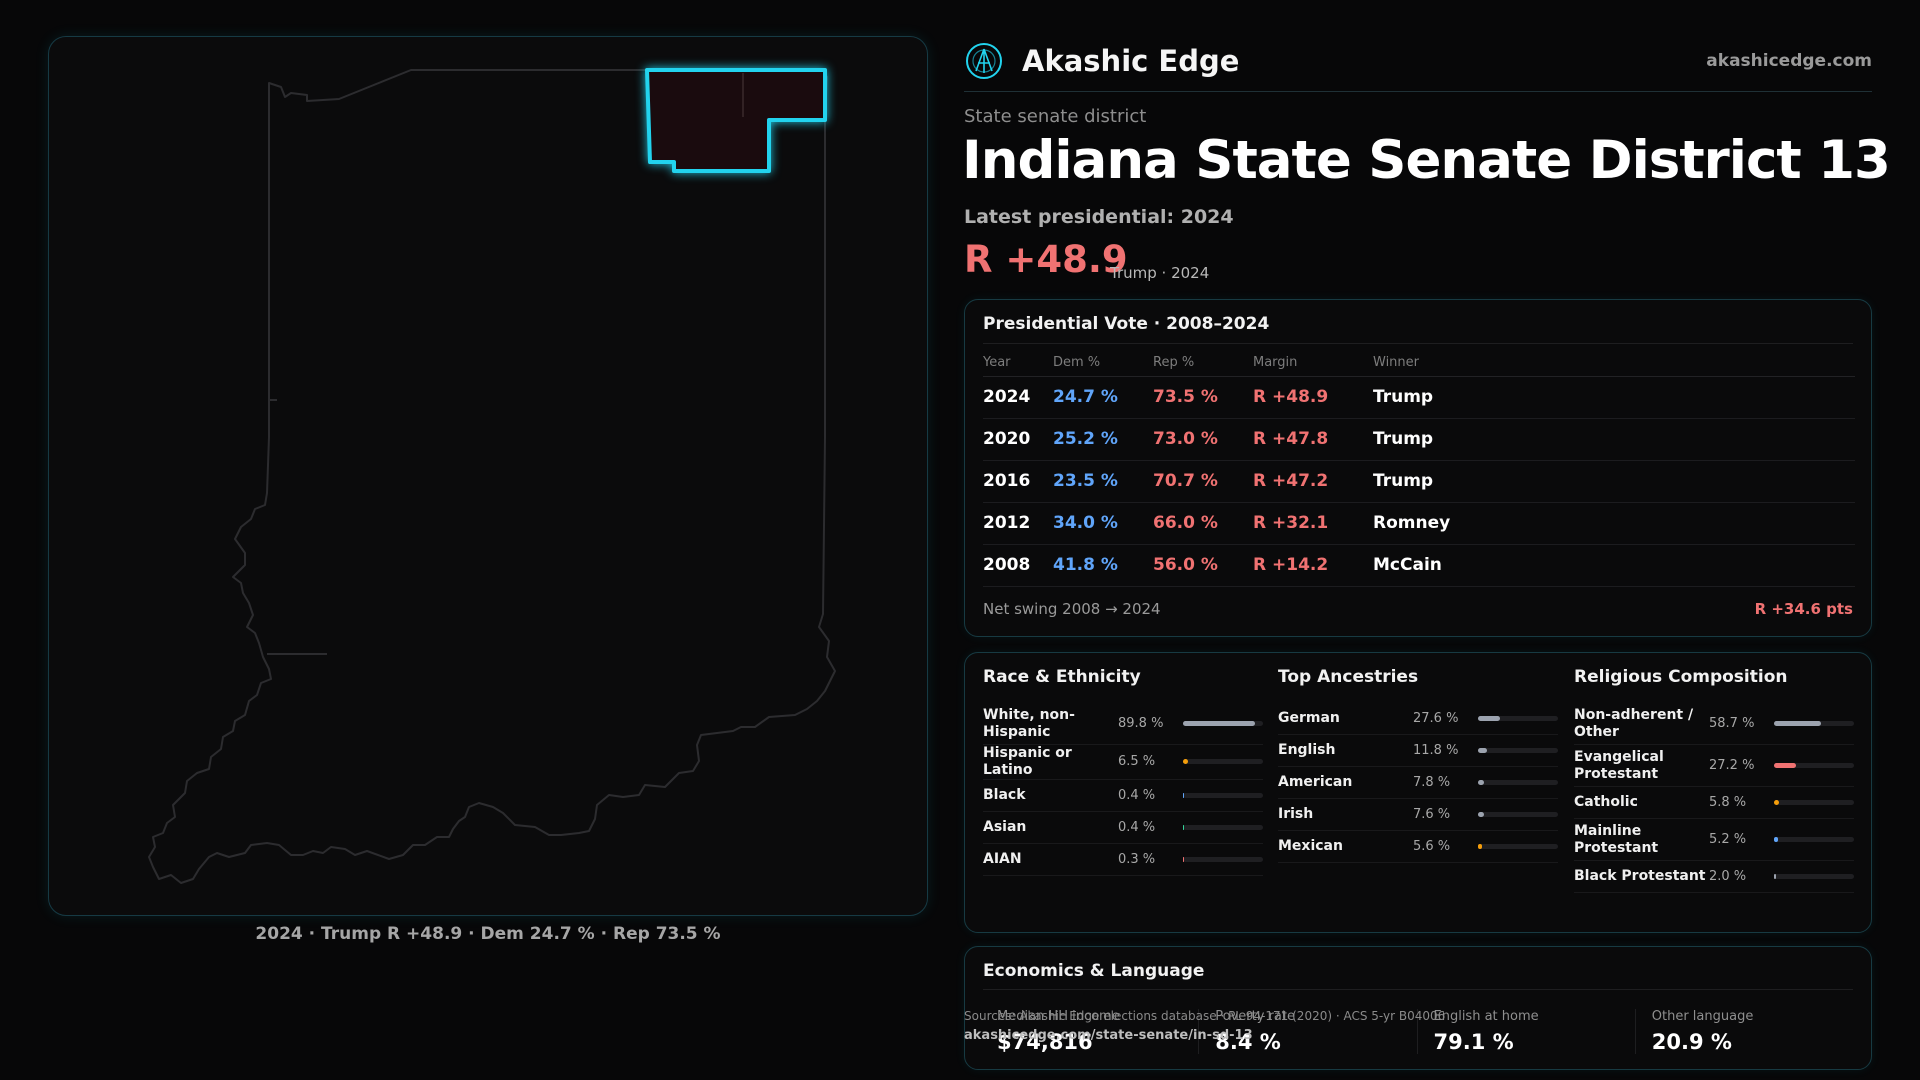 This screenshot has width=1920, height=1080. I want to click on religion-value: 5.2 %, so click(1728, 839).